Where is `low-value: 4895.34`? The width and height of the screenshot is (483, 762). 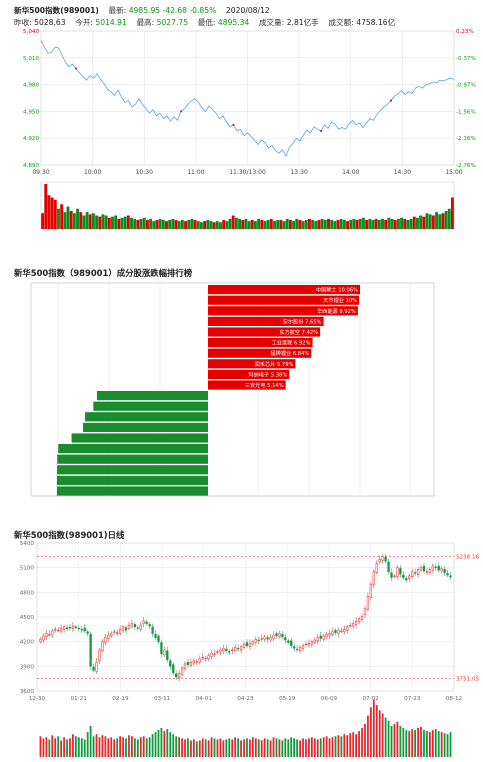 low-value: 4895.34 is located at coordinates (233, 22).